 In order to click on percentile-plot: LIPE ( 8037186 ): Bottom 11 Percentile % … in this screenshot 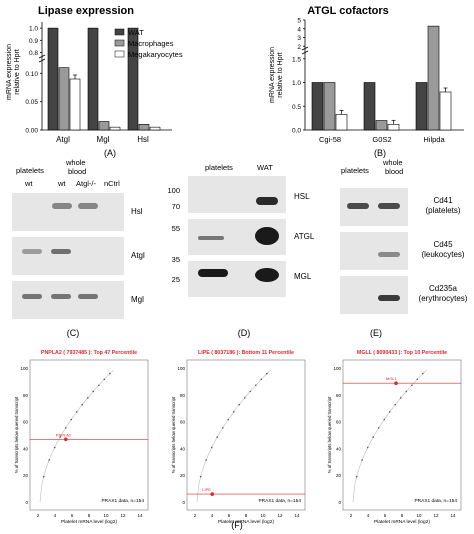, I will do `click(238, 437)`.